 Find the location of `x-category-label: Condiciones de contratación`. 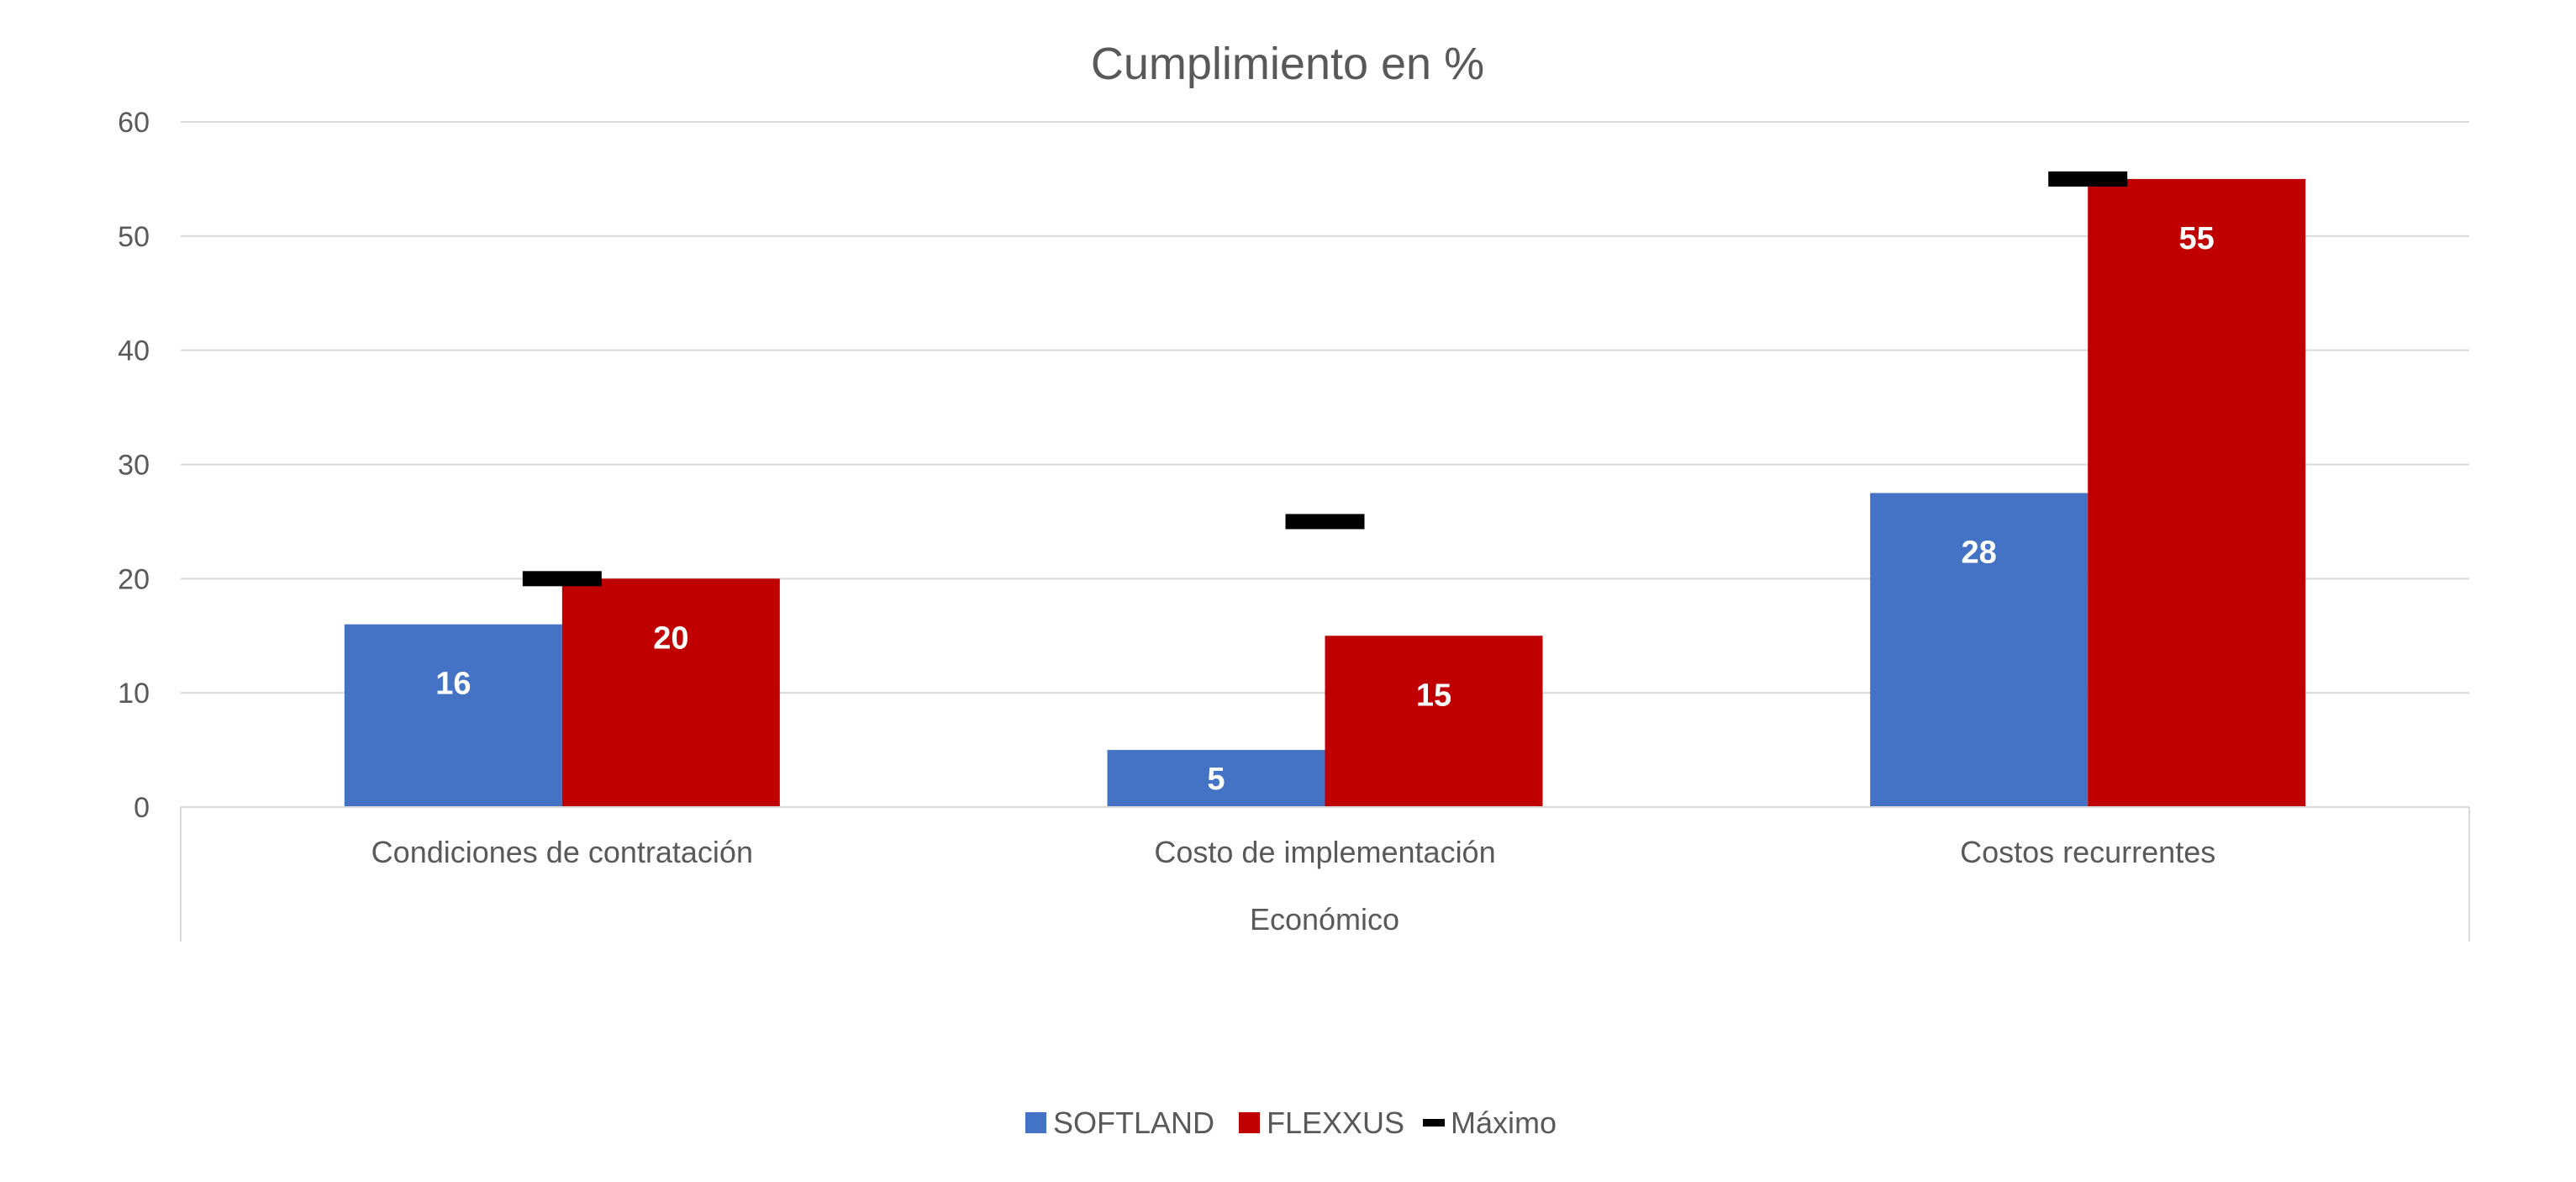

x-category-label: Condiciones de contratación is located at coordinates (562, 852).